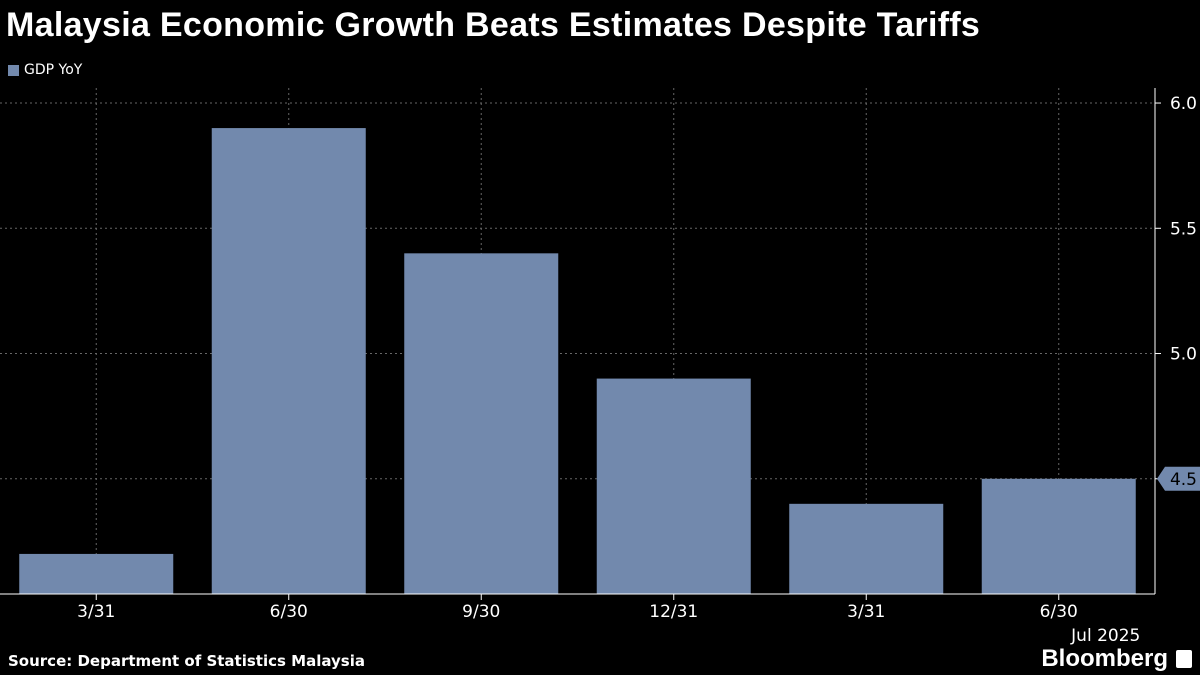 The width and height of the screenshot is (1200, 675). Describe the element at coordinates (481, 612) in the screenshot. I see `x-tick-label: 9/30` at that location.